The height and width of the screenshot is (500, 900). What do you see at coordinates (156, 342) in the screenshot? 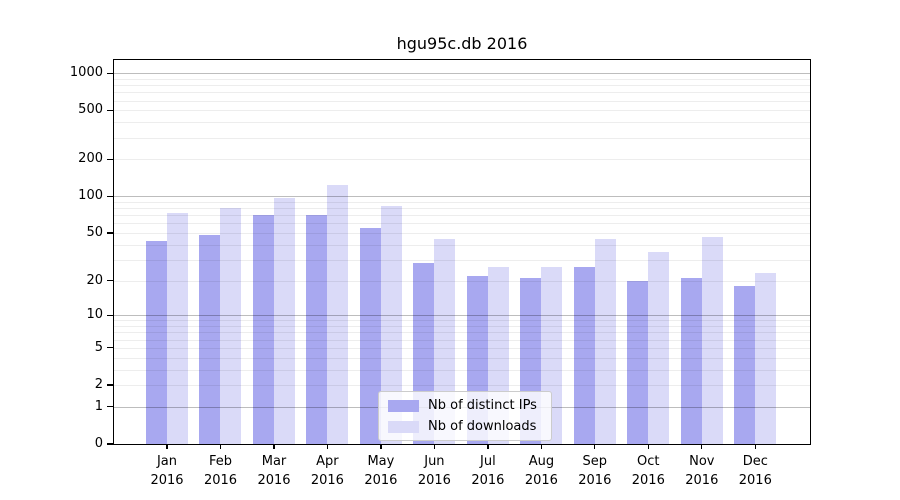
I see `bar-distinct-ips-jan` at bounding box center [156, 342].